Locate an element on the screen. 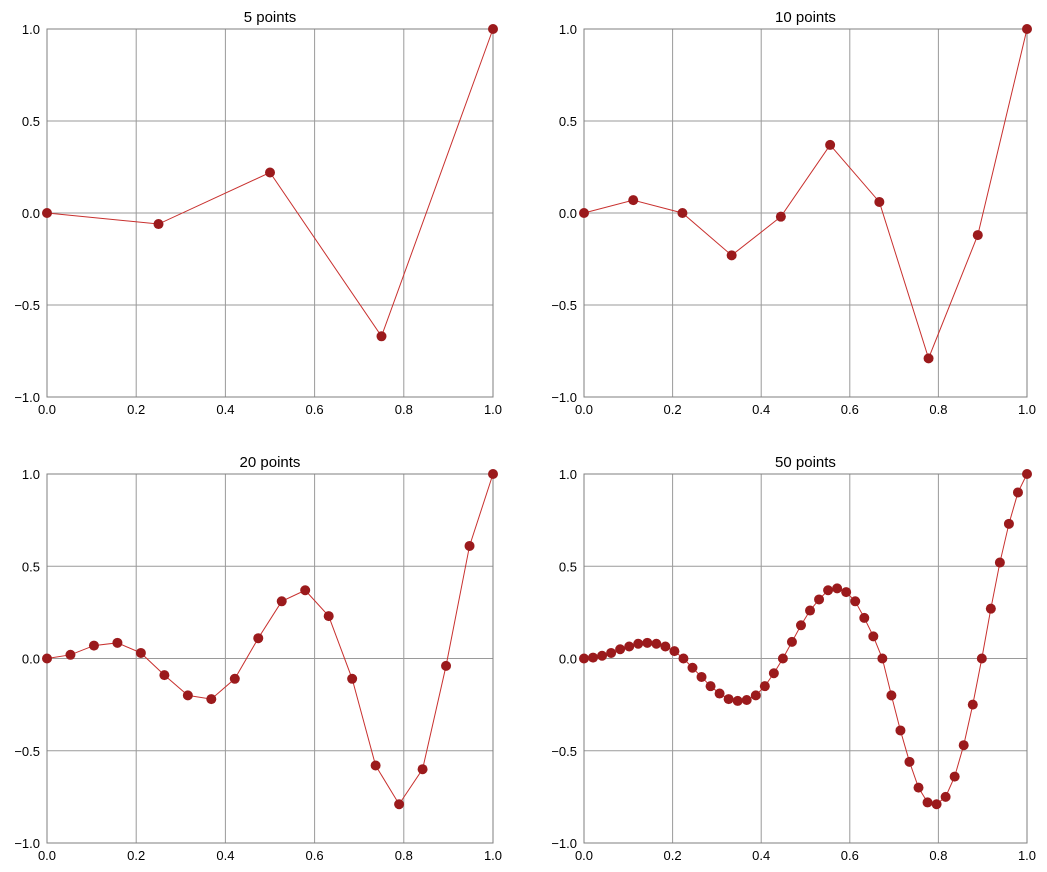 The width and height of the screenshot is (1047, 872). subplot-title: 20 points is located at coordinates (270, 462).